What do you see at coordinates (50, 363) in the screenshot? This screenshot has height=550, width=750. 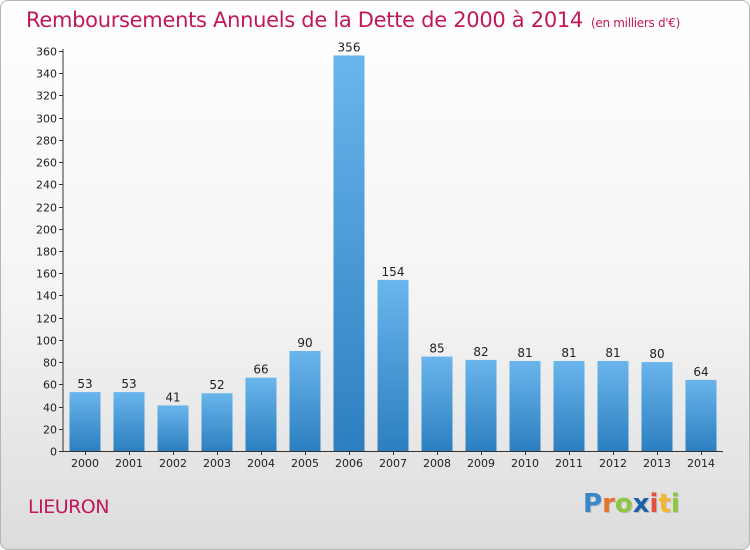 I see `y-tick-label: 80` at bounding box center [50, 363].